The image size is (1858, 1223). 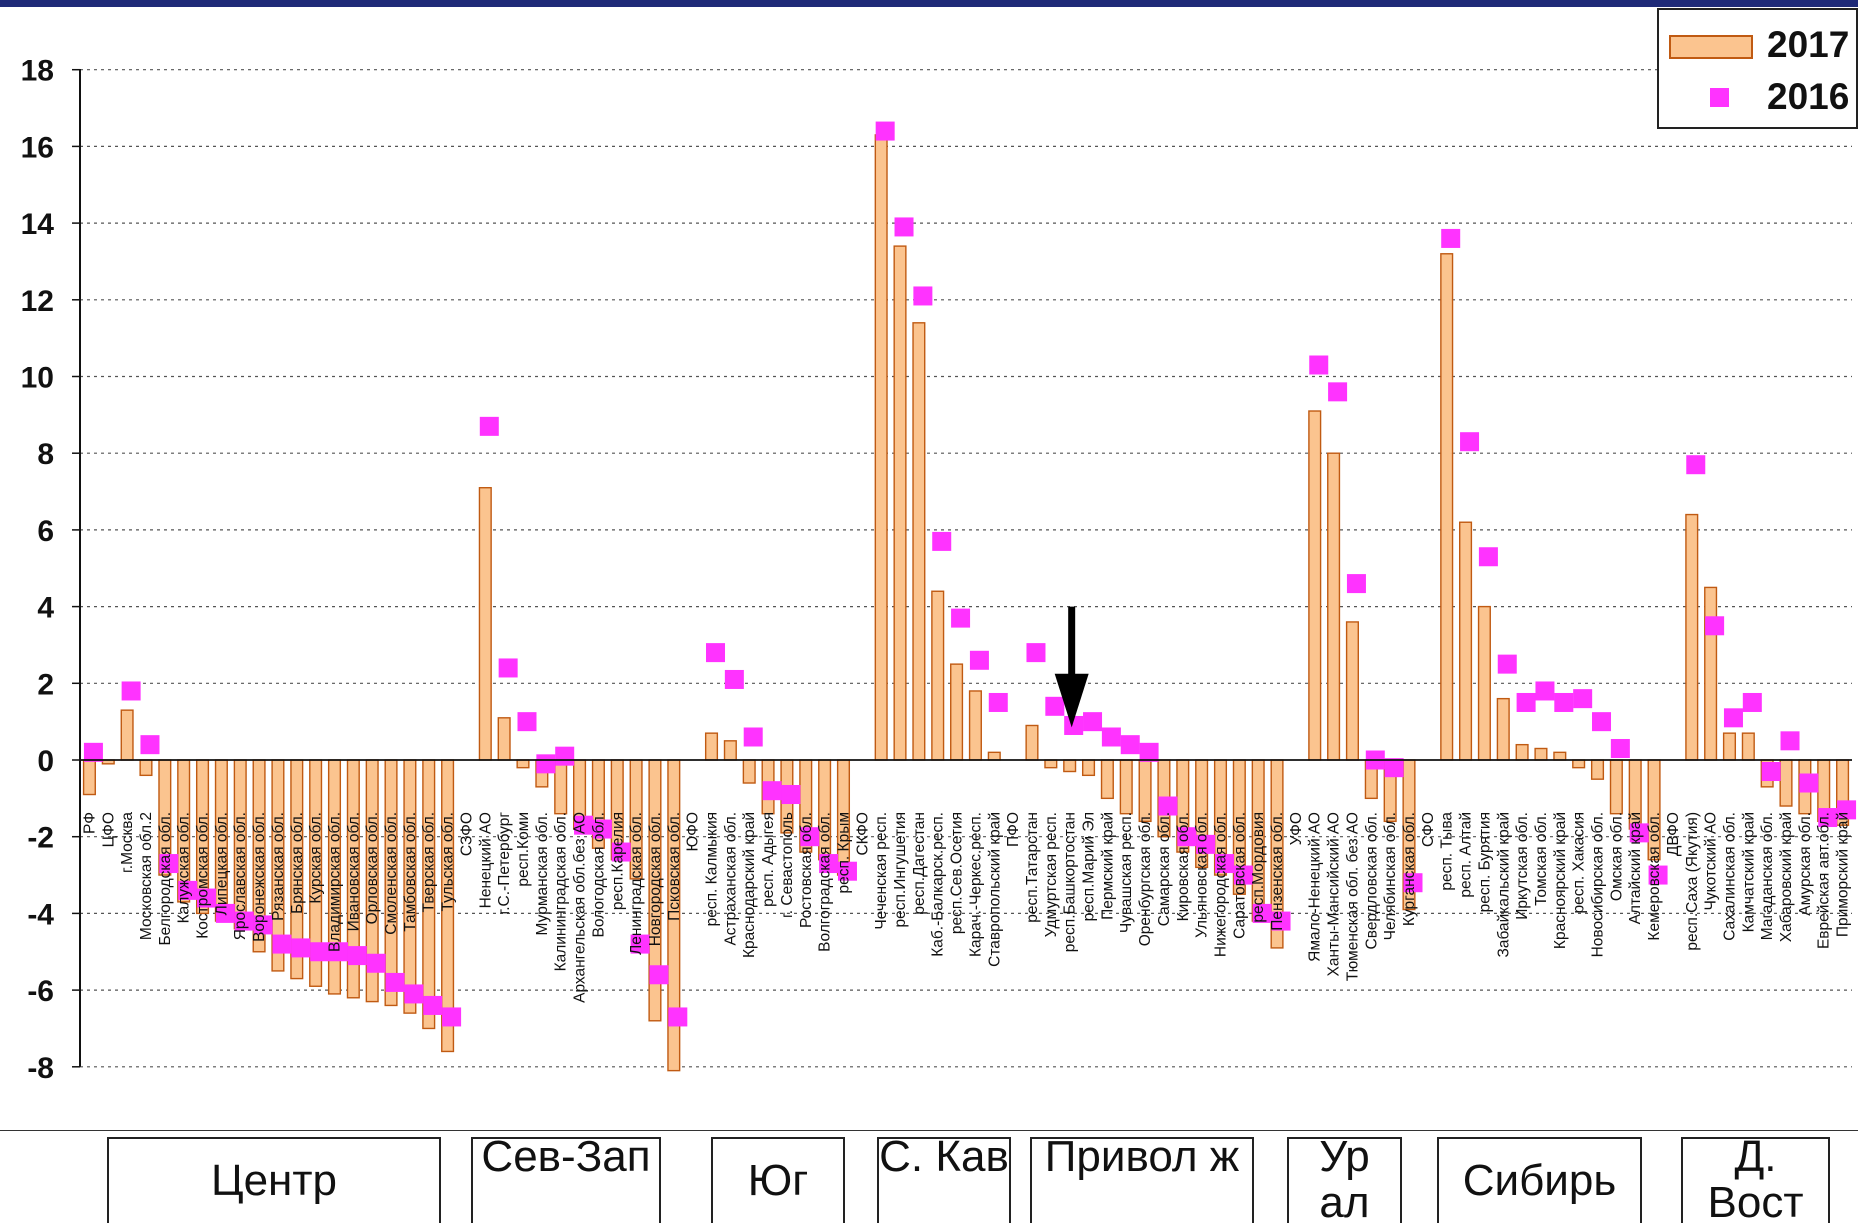 I want to click on category-label: респ.Мордовия, so click(x=1258, y=867).